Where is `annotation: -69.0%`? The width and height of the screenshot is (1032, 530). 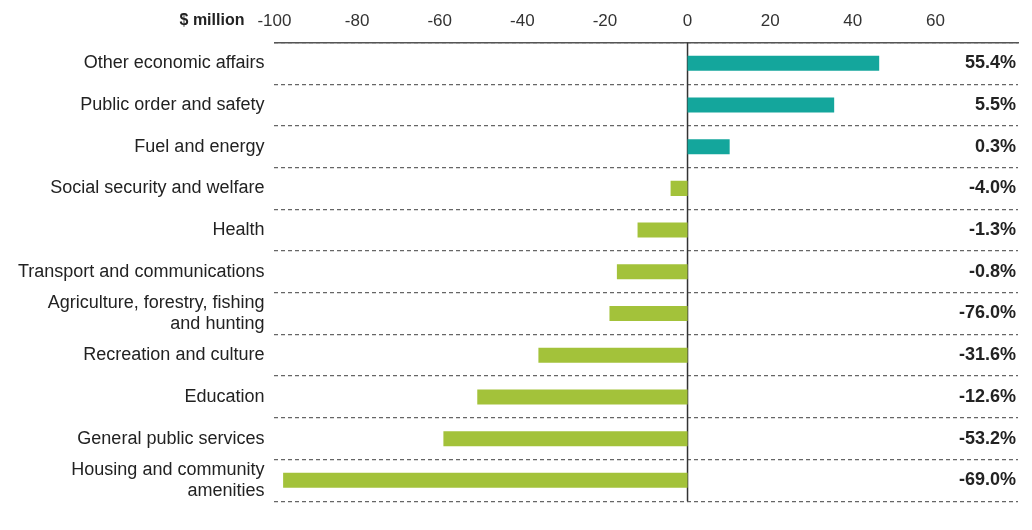 annotation: -69.0% is located at coordinates (987, 479).